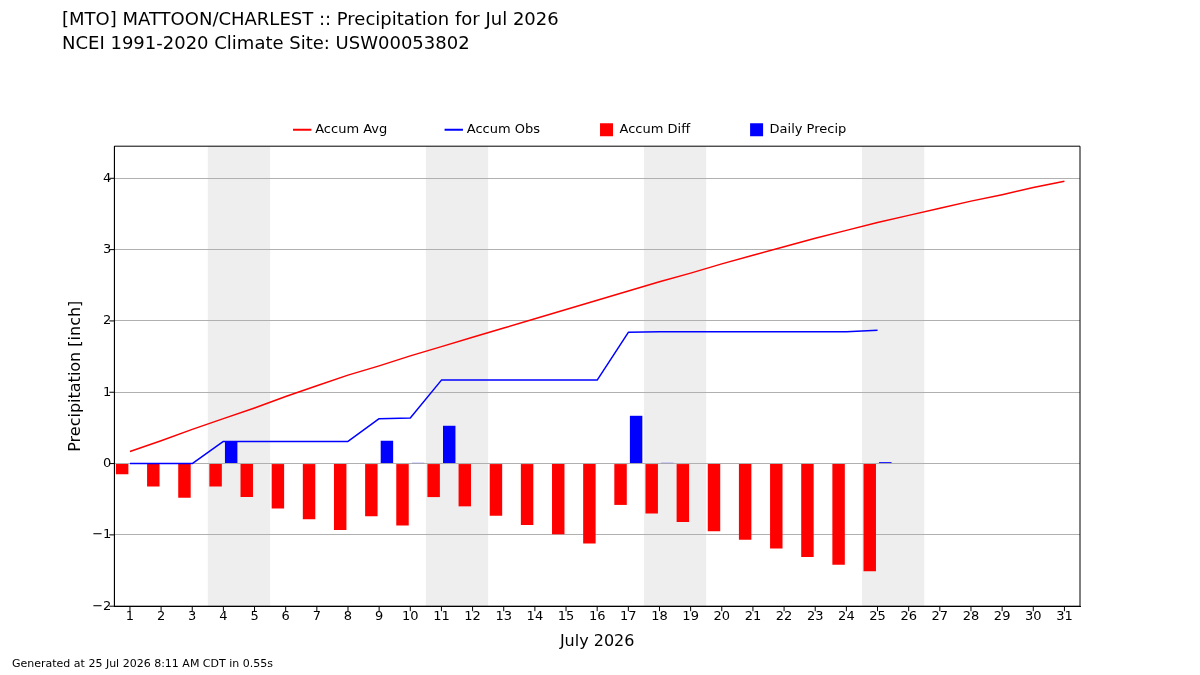 The width and height of the screenshot is (1200, 675). What do you see at coordinates (379, 616) in the screenshot?
I see `x-tick-label: 9` at bounding box center [379, 616].